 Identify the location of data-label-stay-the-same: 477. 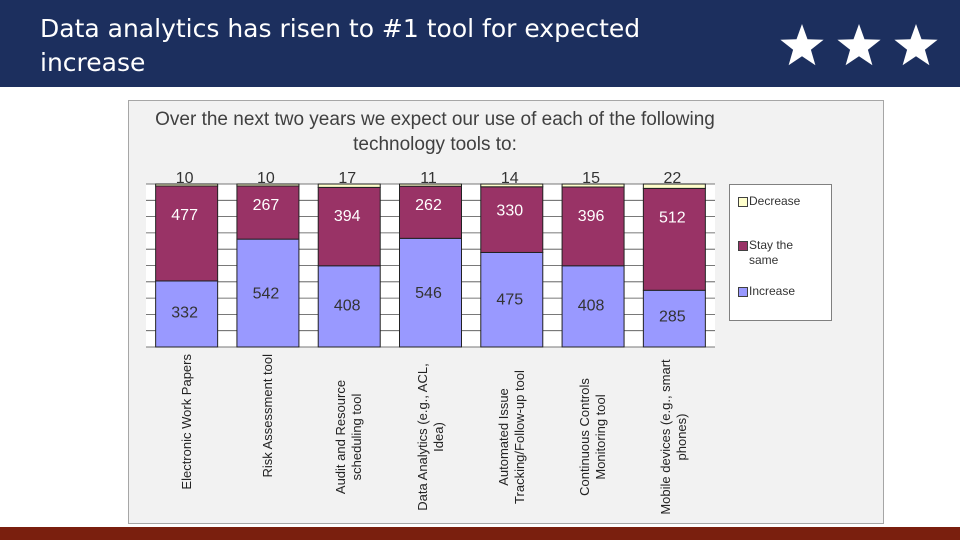
(184, 215).